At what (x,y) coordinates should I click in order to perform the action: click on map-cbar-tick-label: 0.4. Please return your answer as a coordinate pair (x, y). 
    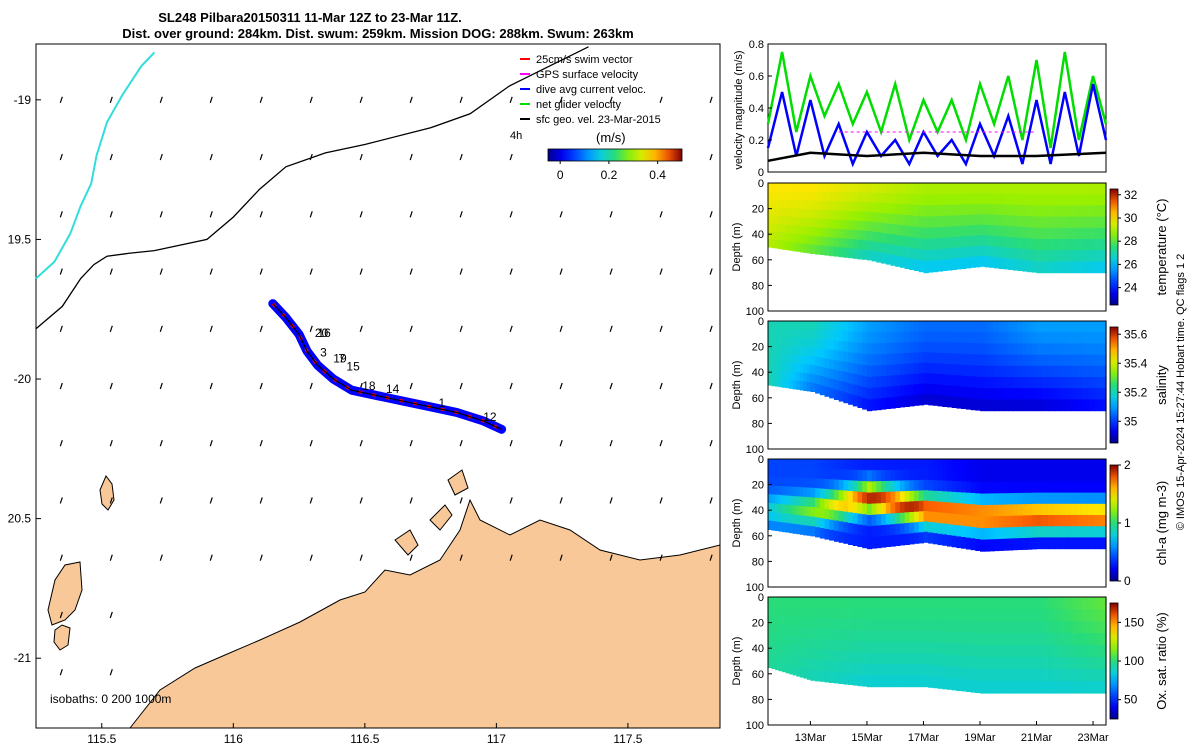
    Looking at the image, I should click on (657, 175).